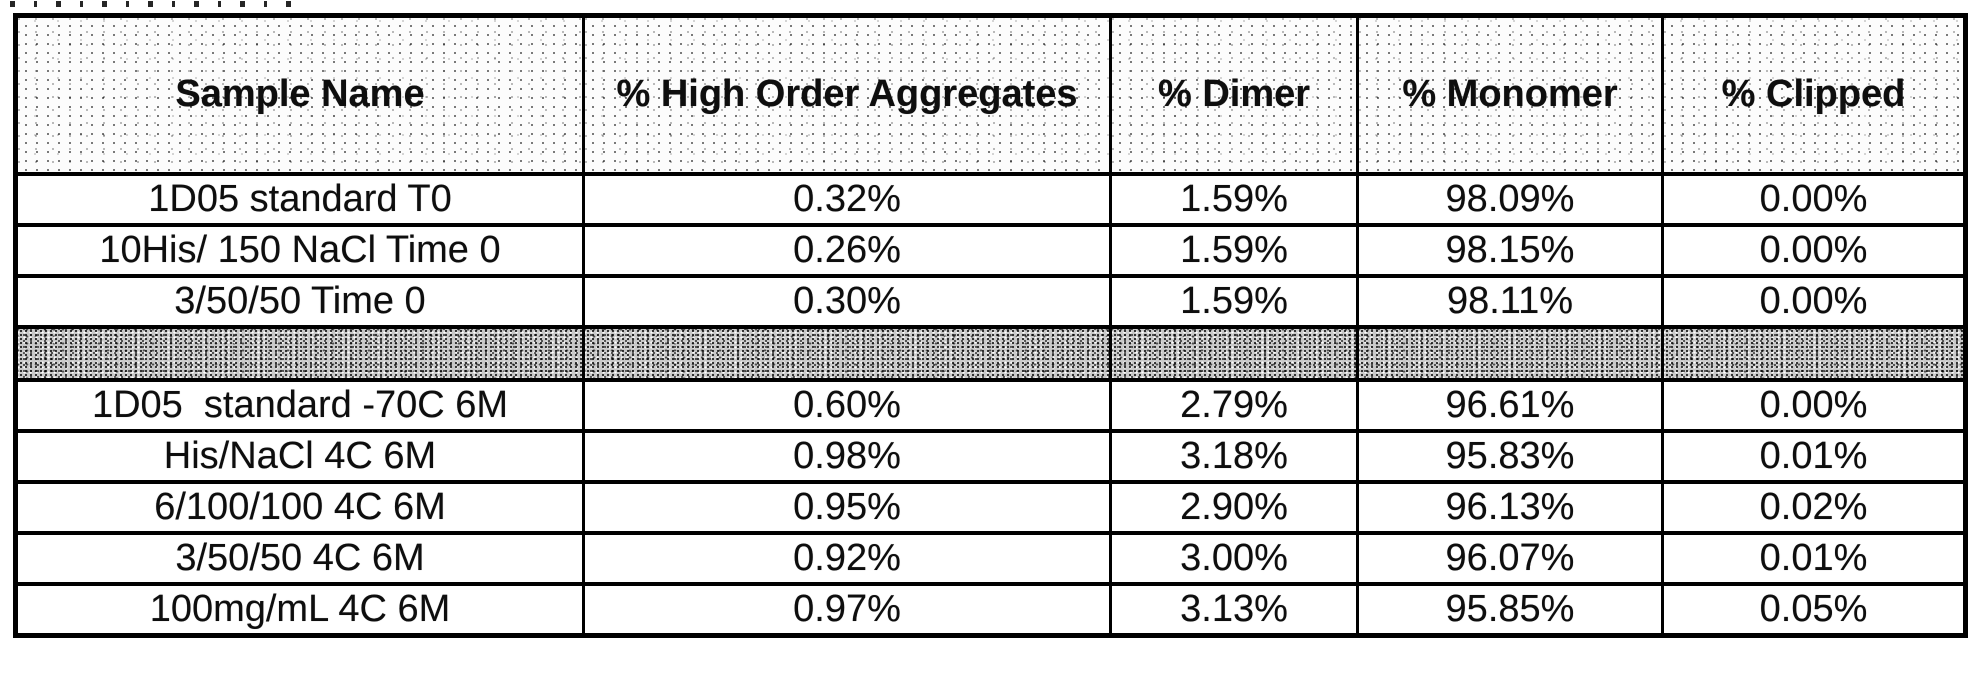 The height and width of the screenshot is (681, 1975). I want to click on scan-artifact-cutoff-text, so click(160, 4).